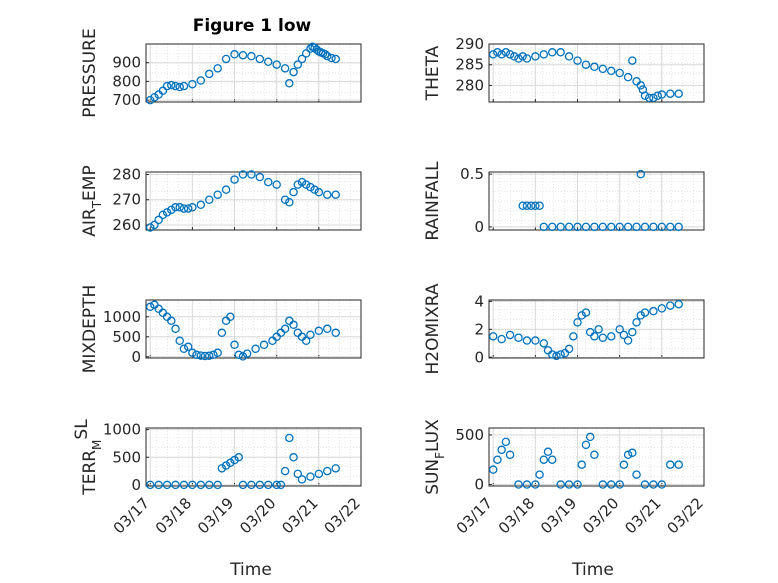 Image resolution: width=778 pixels, height=583 pixels. I want to click on panel-2-y-tick-label: 260, so click(126, 225).